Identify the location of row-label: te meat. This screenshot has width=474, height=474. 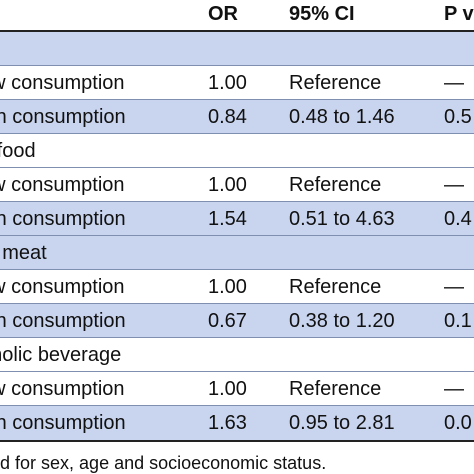
(23, 253).